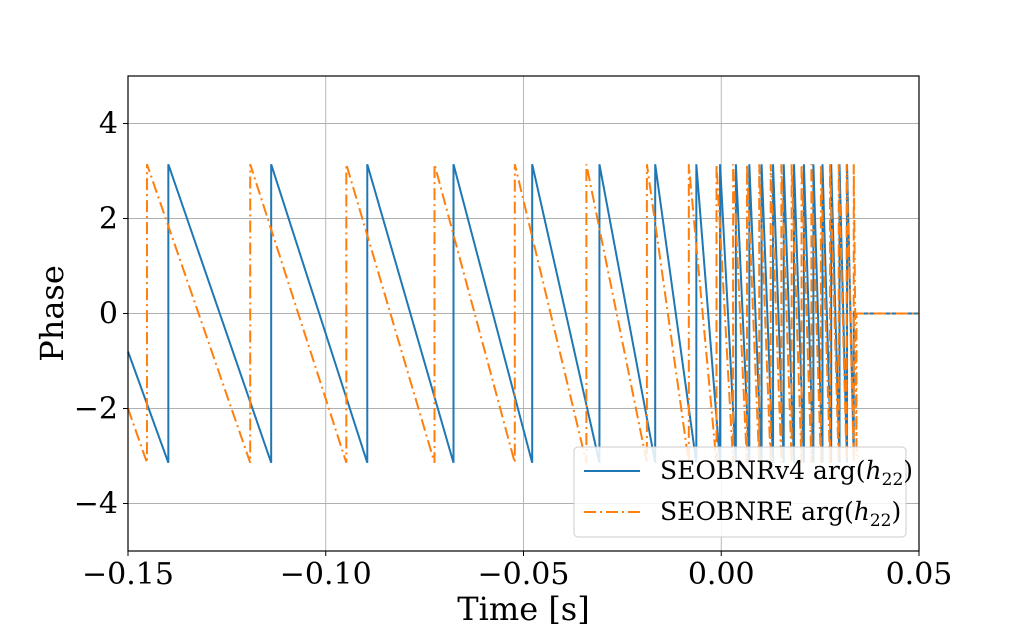 This screenshot has height=631, width=1021. I want to click on legend: SEOBNRv4 arg(h22) SEOBNRE arg(h22), so click(743, 492).